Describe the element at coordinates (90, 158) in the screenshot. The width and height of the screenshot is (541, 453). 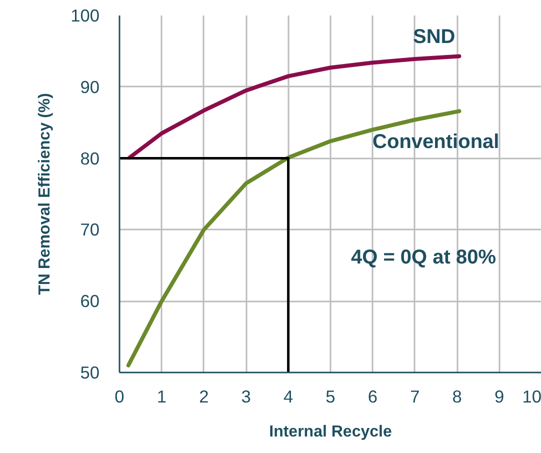
I see `y-tick-label: 80` at that location.